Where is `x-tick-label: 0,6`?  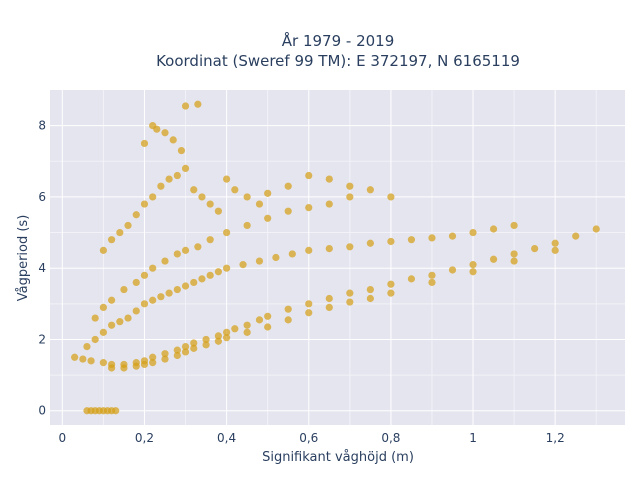 x-tick-label: 0,6 is located at coordinates (308, 438).